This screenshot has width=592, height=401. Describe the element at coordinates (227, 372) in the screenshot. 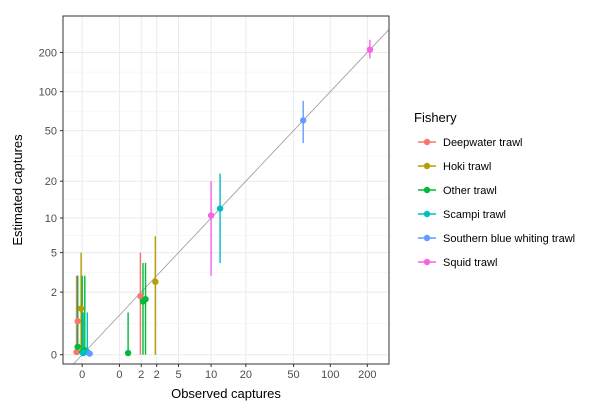

I see `x-axis-ticks: 0 2 5 10 20 50 100 200 0 2` at that location.